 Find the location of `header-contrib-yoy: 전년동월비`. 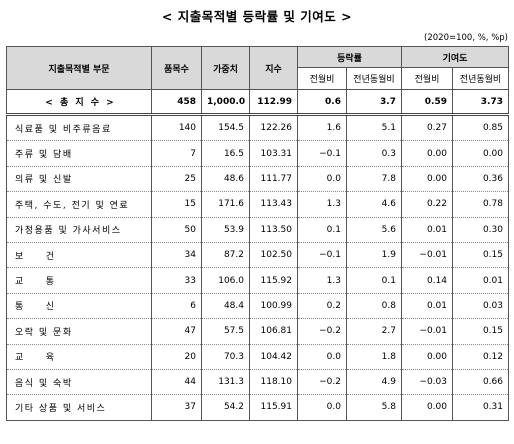

header-contrib-yoy: 전년동월비 is located at coordinates (480, 78).